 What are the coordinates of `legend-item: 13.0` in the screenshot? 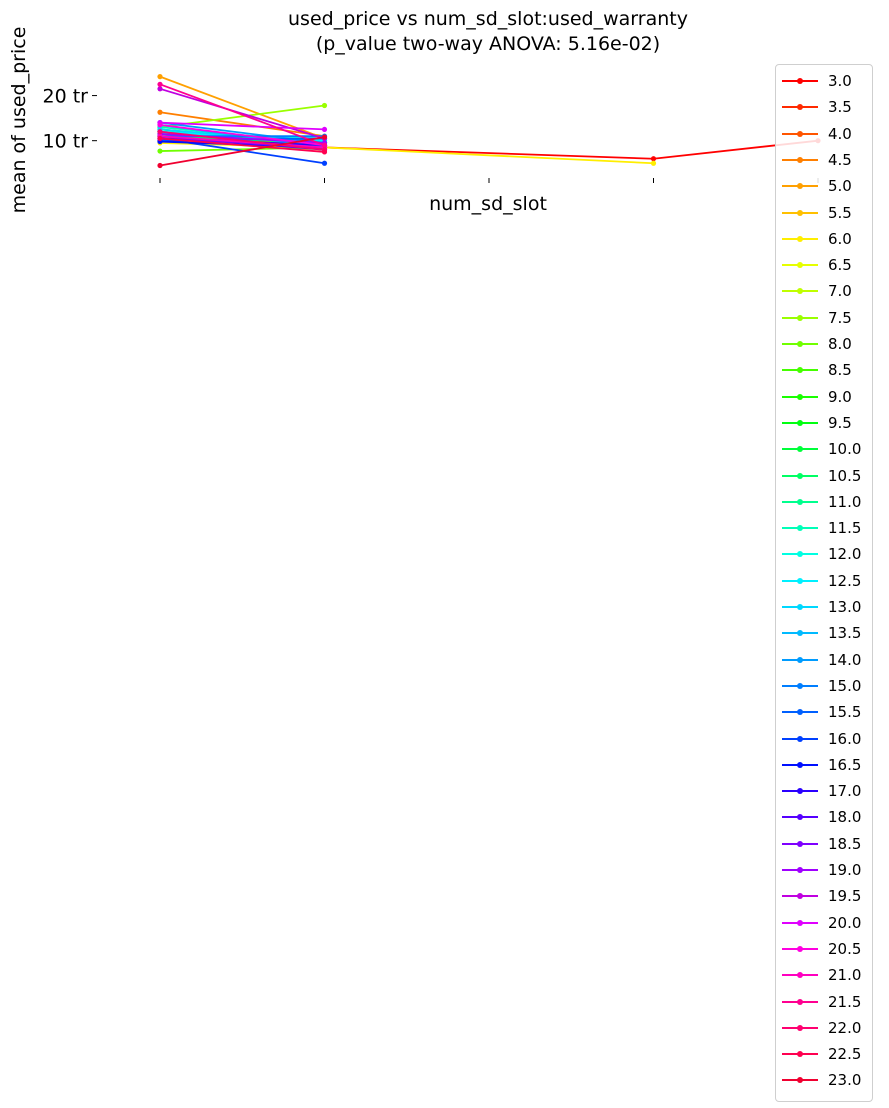 It's located at (824, 607).